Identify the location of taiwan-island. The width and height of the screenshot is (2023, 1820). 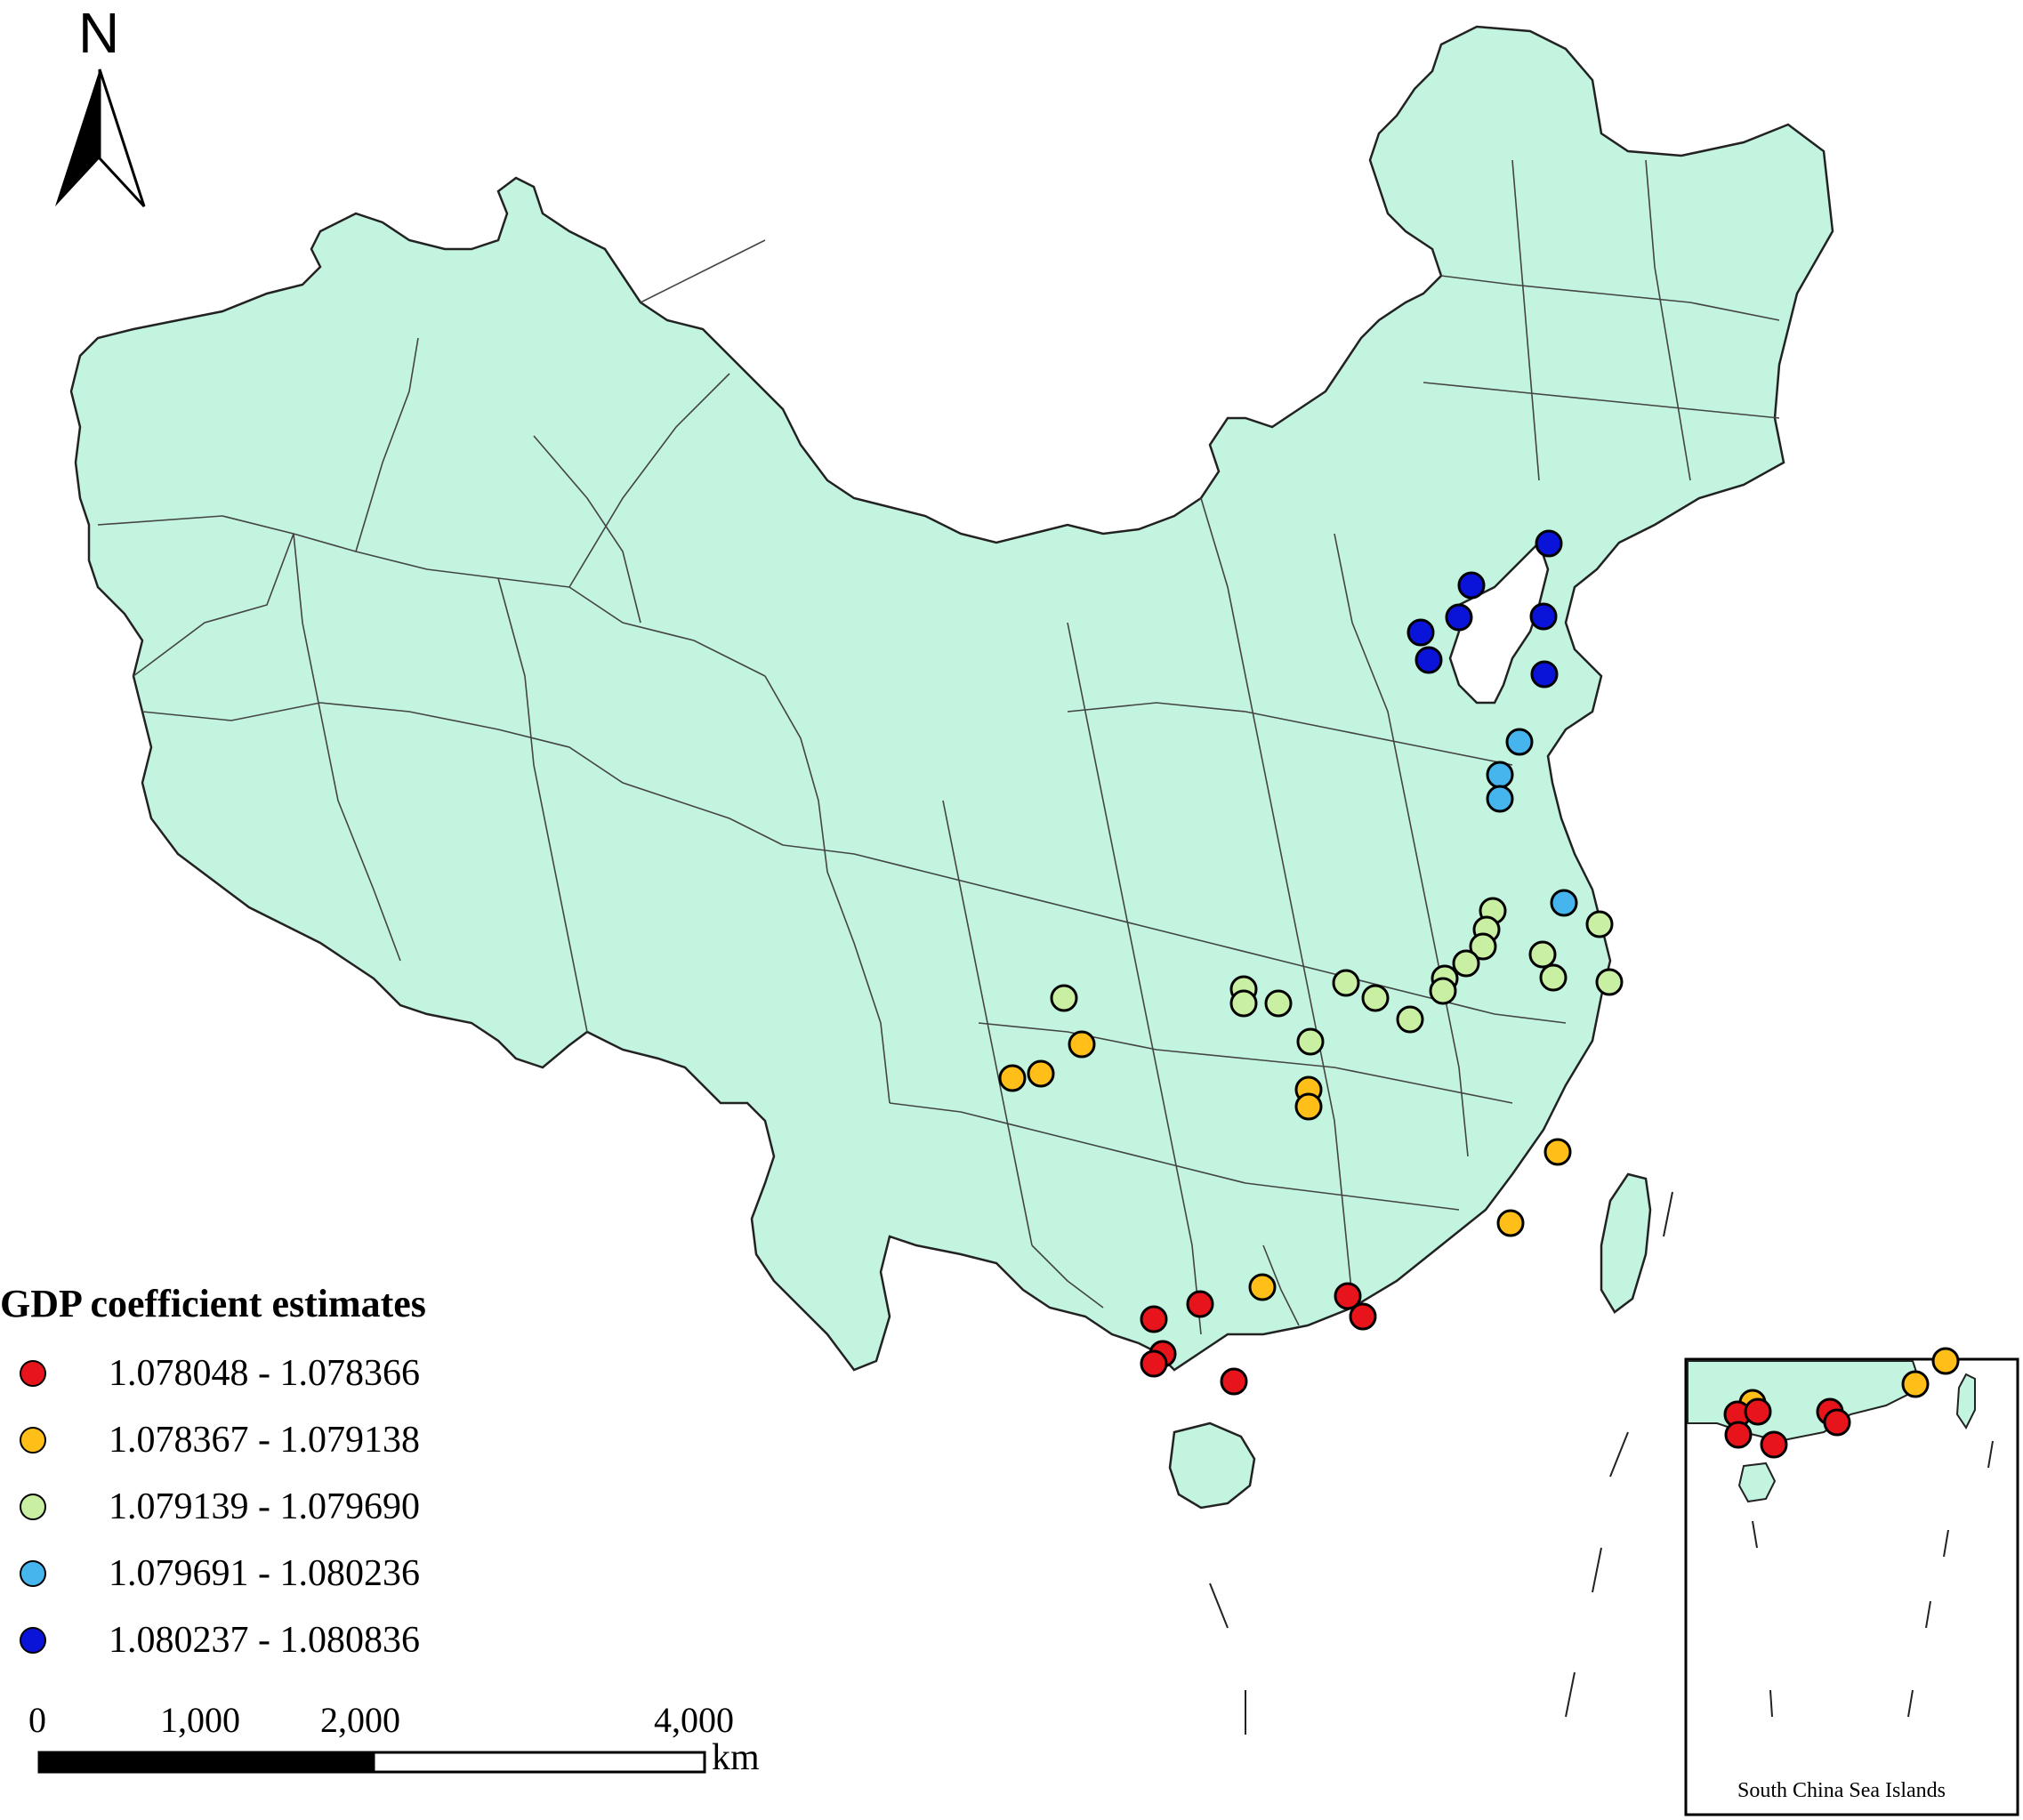
(1626, 1243).